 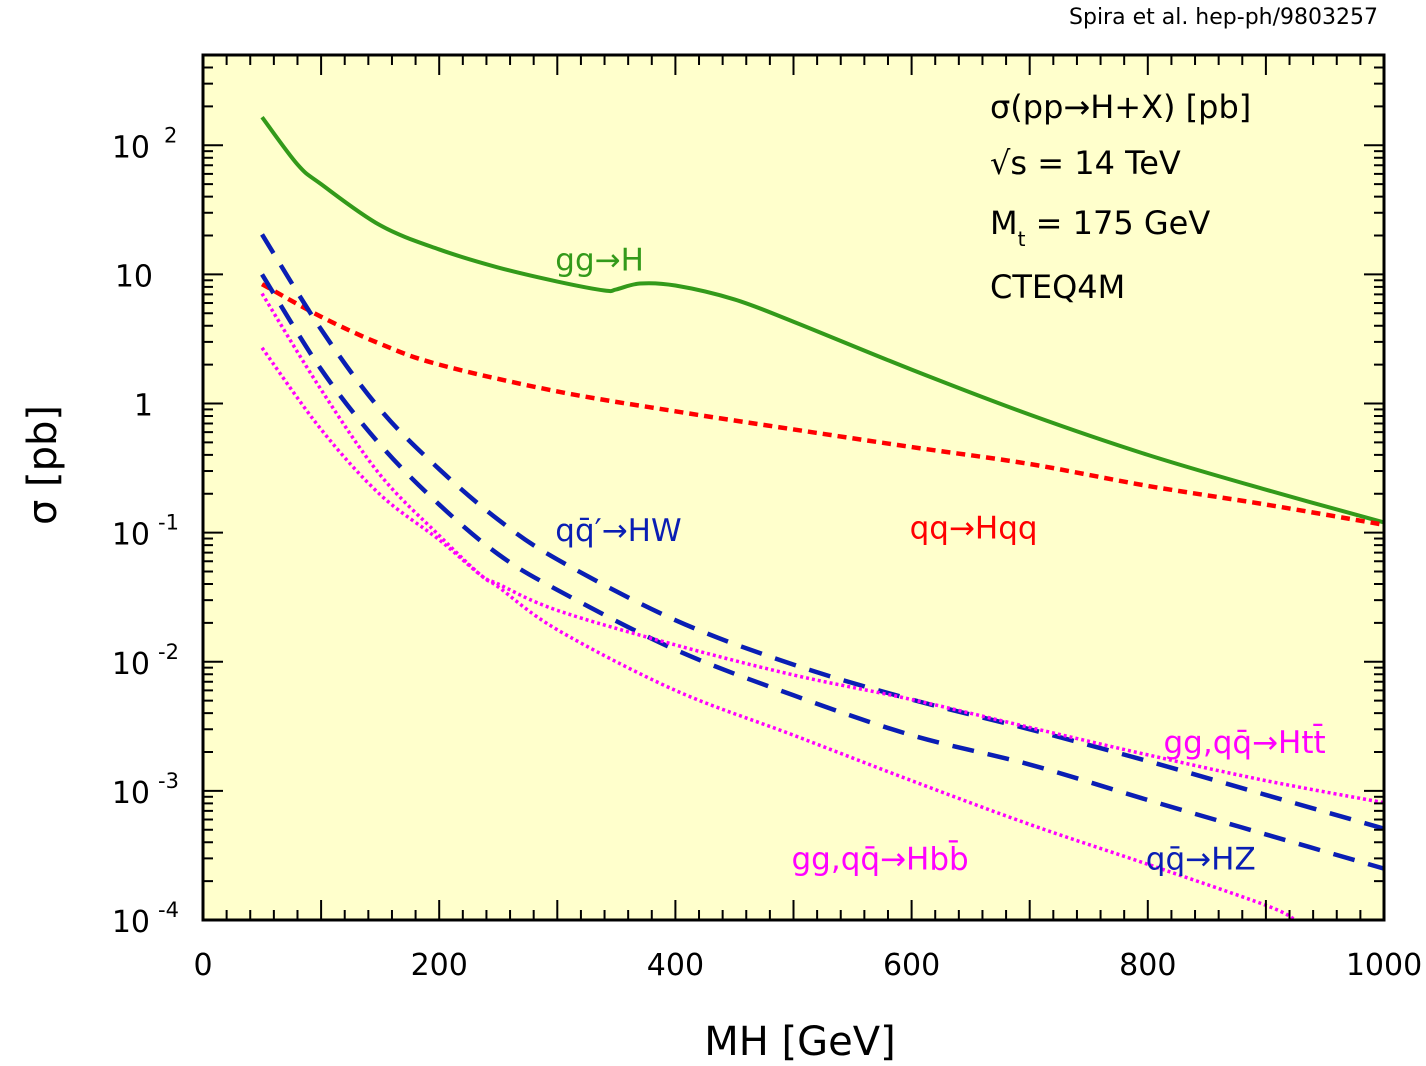 I want to click on curve-label-qq-hqq: qq→Hqq, so click(x=974, y=528).